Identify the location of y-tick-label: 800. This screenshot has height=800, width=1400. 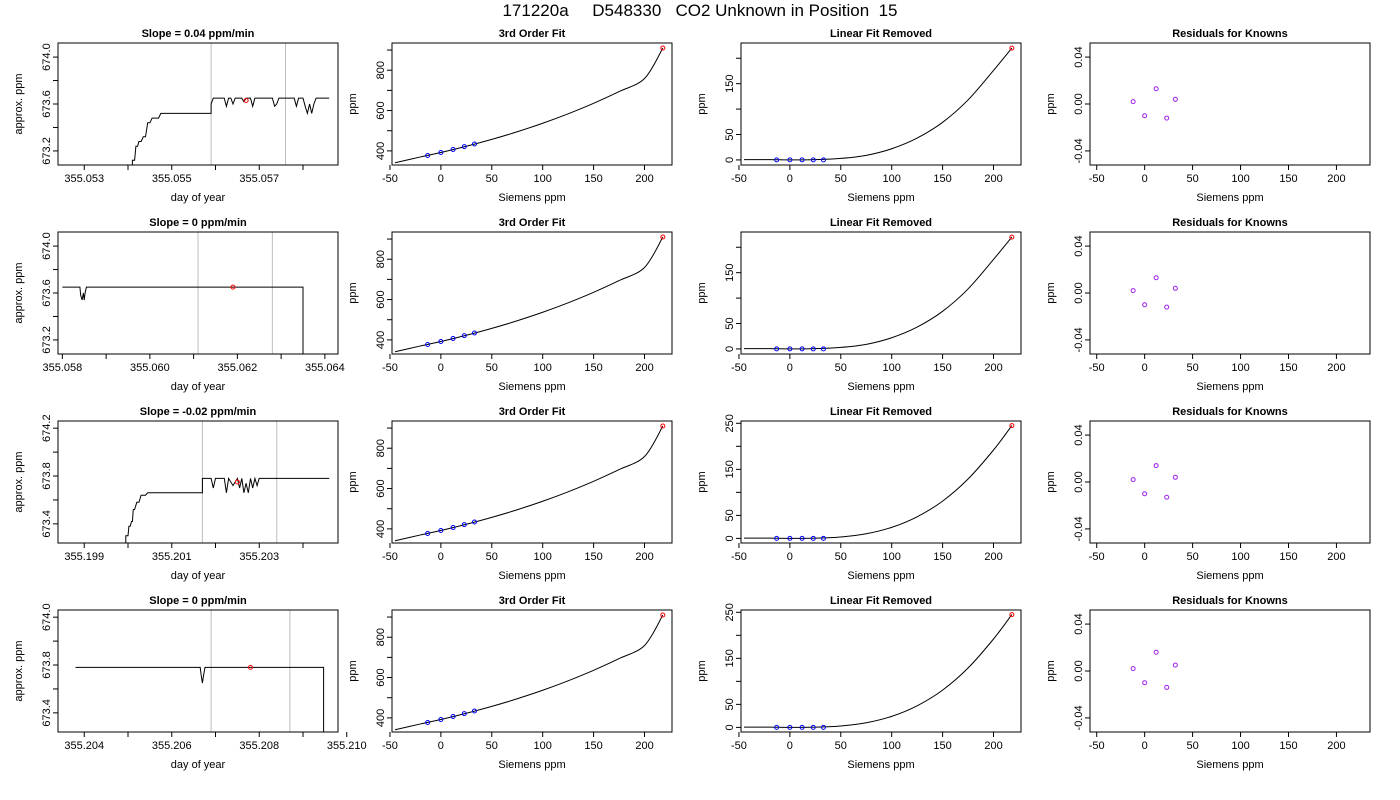
(381, 259).